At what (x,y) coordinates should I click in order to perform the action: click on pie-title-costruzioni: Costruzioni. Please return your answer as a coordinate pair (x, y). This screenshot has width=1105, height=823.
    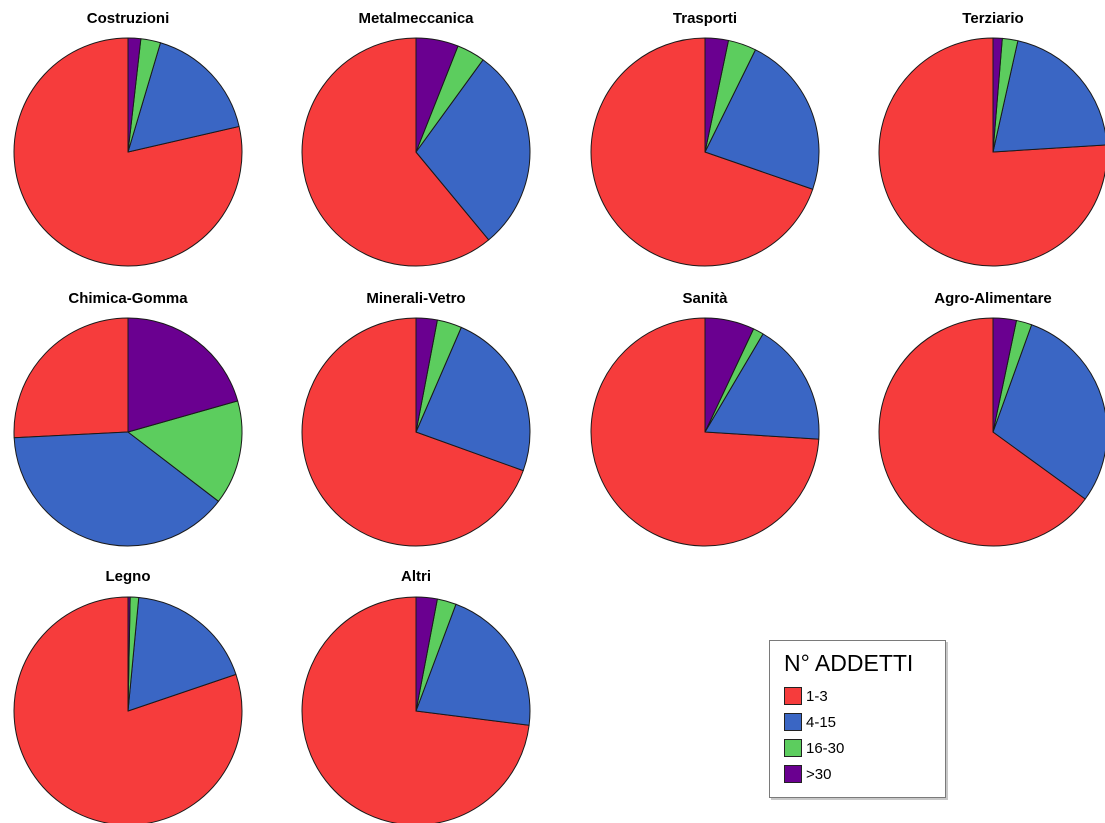
    Looking at the image, I should click on (128, 18).